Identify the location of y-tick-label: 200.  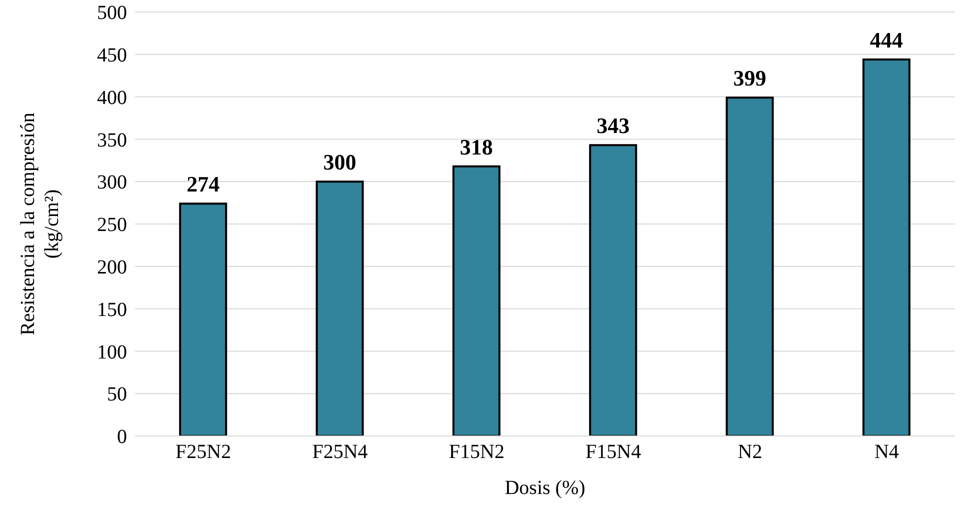
(112, 267).